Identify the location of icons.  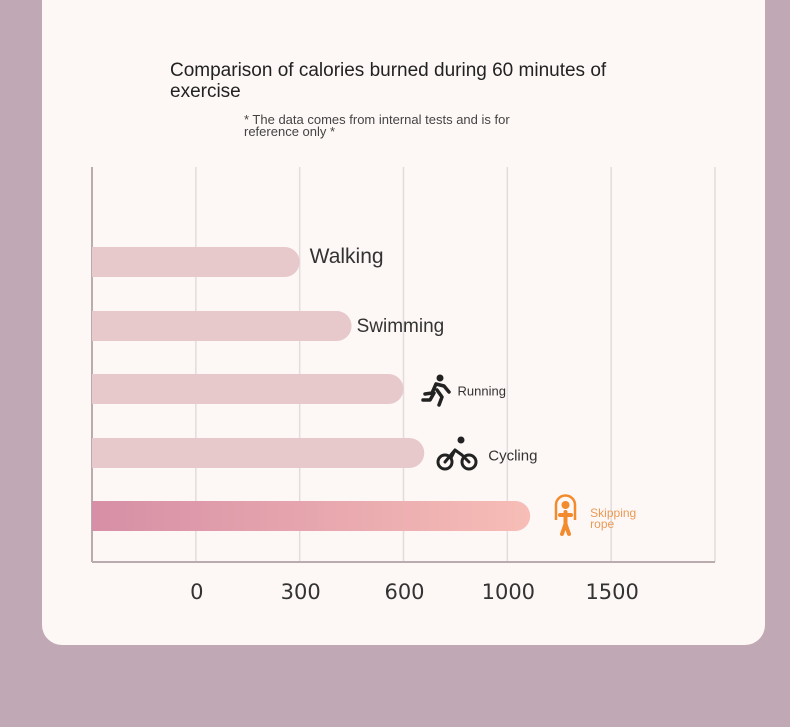
(499, 455).